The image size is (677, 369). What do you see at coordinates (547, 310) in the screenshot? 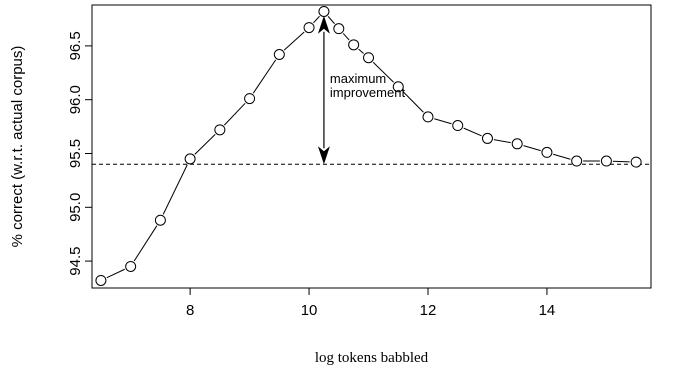
I see `x-tick-label: 14` at bounding box center [547, 310].